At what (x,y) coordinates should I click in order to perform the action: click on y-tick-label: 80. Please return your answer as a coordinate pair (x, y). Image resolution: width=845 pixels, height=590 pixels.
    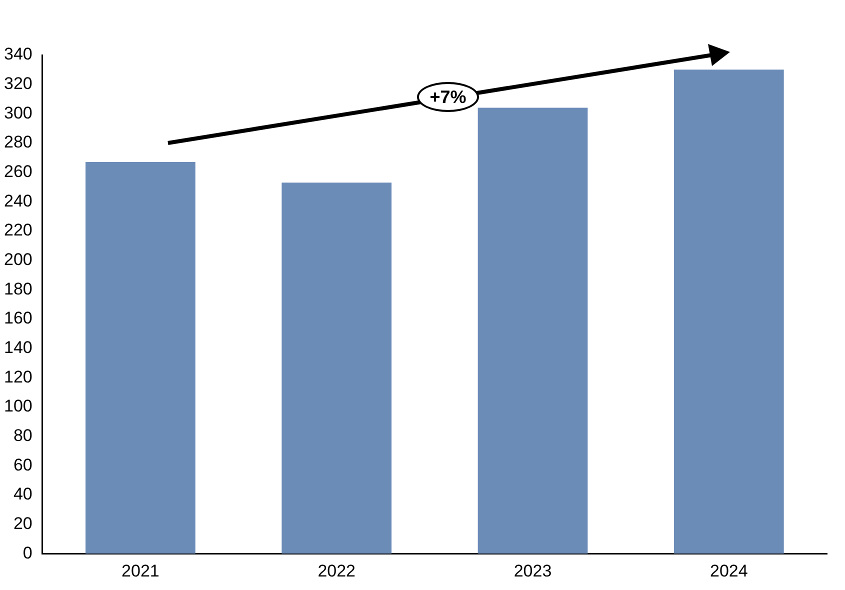
    Looking at the image, I should click on (22, 435).